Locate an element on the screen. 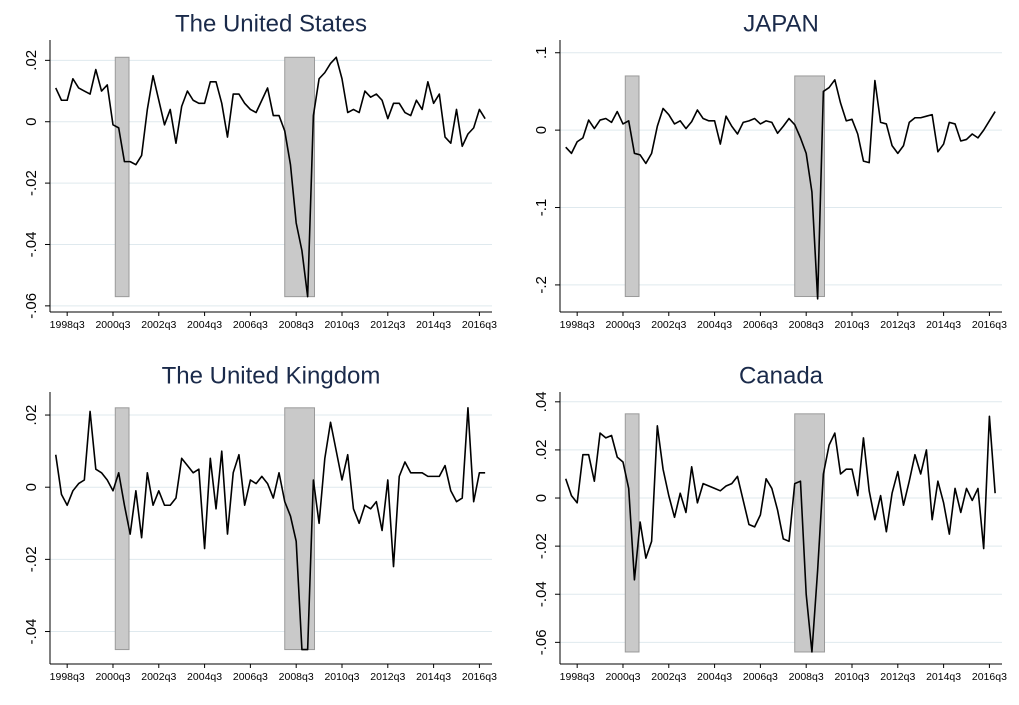 The height and width of the screenshot is (705, 1019). chart-title: Canada is located at coordinates (781, 375).